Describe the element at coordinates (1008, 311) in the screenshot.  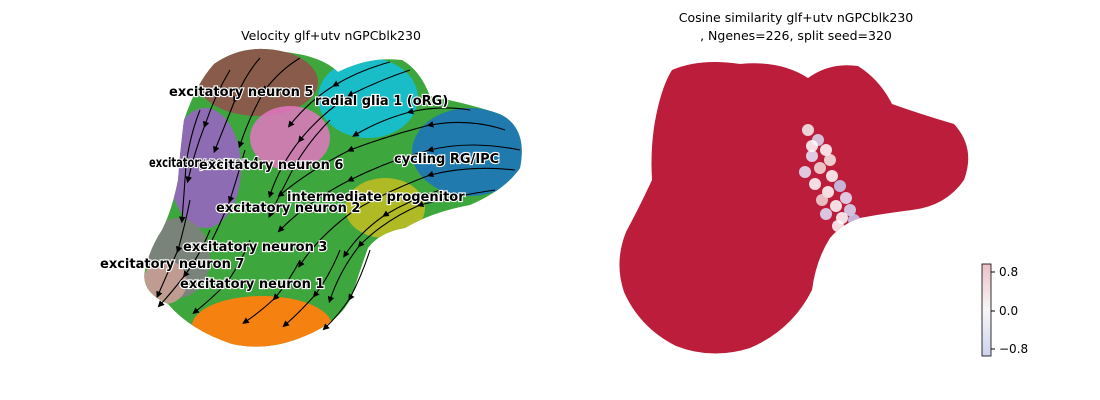
I see `colorbar-tick-mid: 0.0` at that location.